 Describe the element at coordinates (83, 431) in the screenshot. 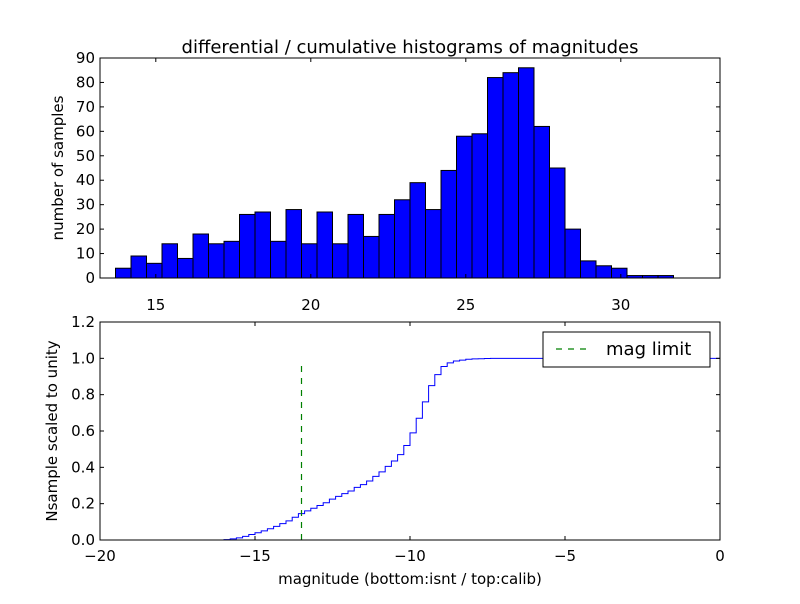

I see `bottom-y-tick-label: 0.6` at that location.